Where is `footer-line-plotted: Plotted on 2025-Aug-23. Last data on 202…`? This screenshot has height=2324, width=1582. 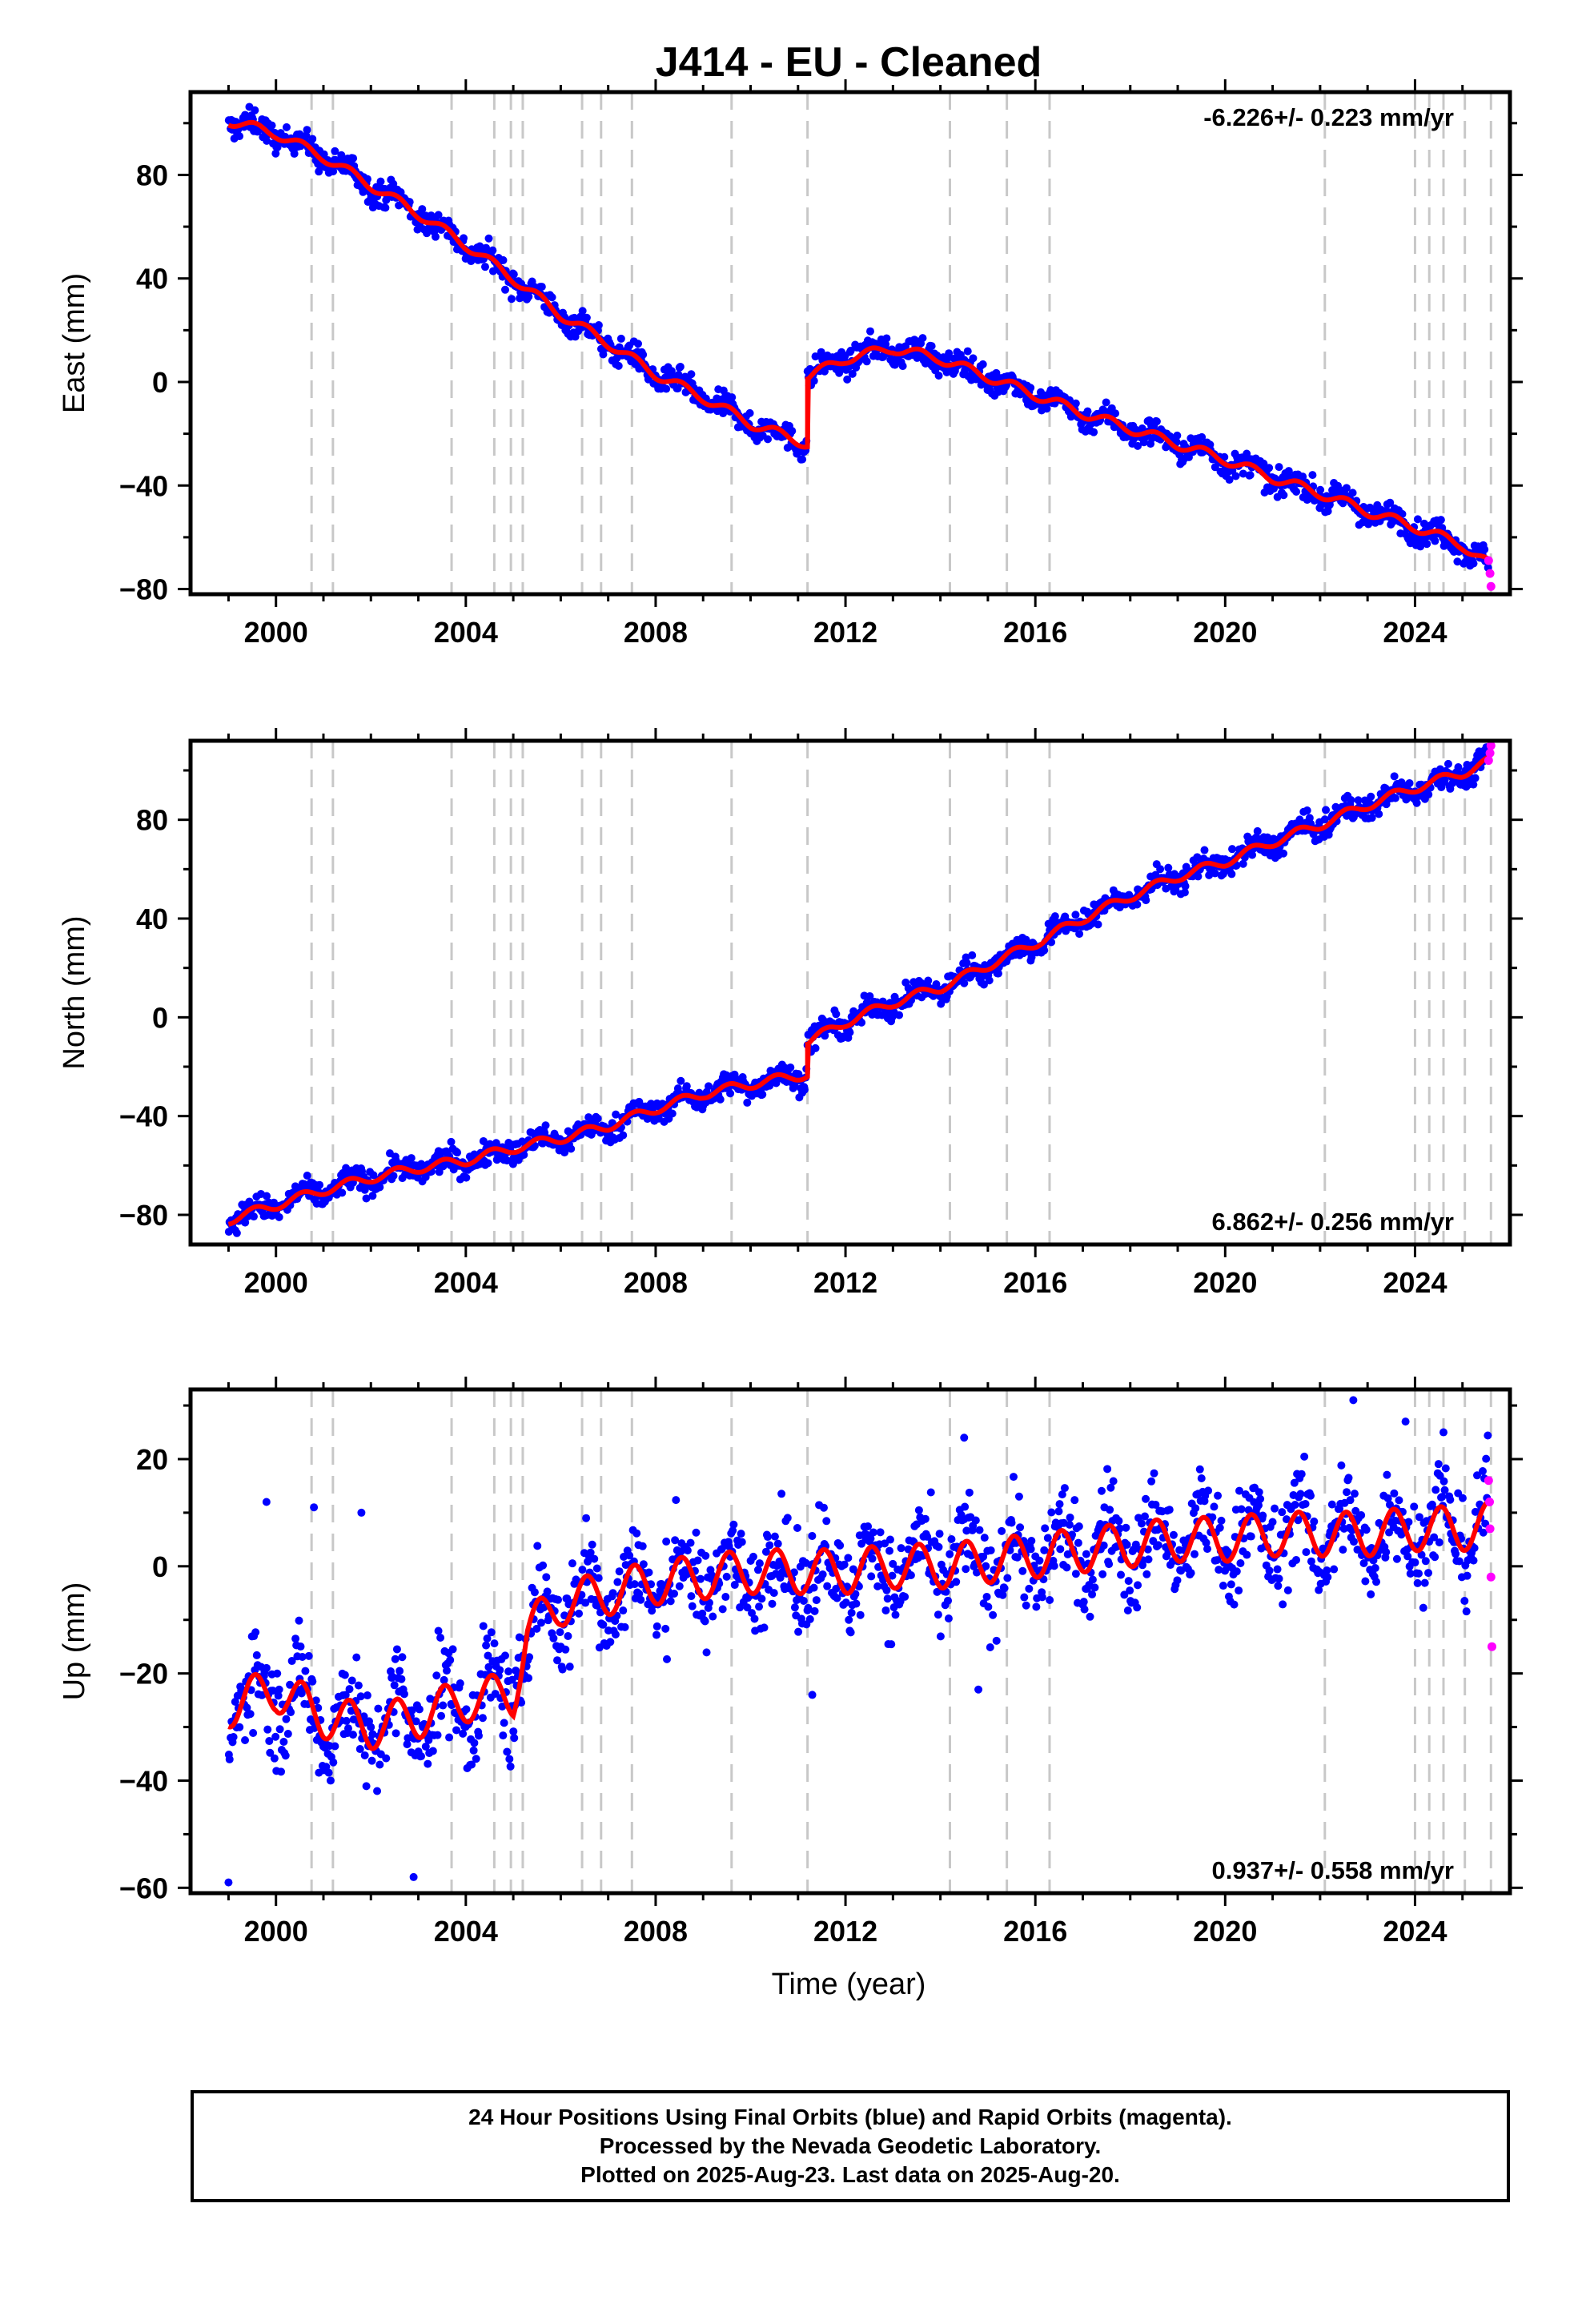 footer-line-plotted: Plotted on 2025-Aug-23. Last data on 202… is located at coordinates (850, 2174).